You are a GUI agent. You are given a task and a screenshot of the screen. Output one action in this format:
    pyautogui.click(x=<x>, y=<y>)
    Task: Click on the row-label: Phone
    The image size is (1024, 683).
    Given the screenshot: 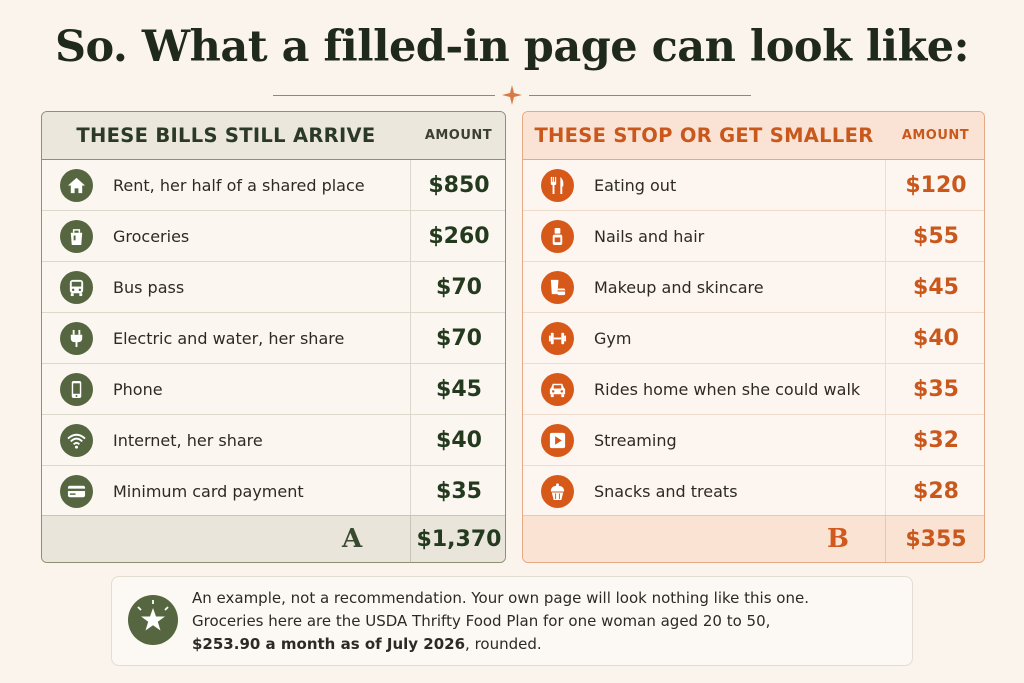 What is the action you would take?
    pyautogui.click(x=138, y=389)
    